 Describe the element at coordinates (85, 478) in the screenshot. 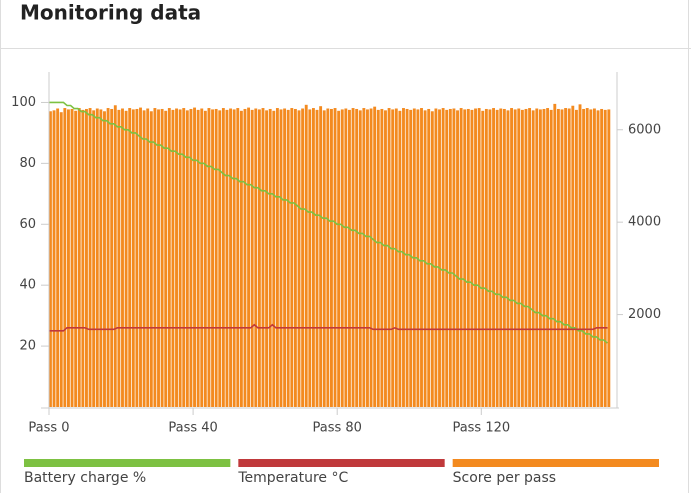

I see `legend-label: Battery charge %` at that location.